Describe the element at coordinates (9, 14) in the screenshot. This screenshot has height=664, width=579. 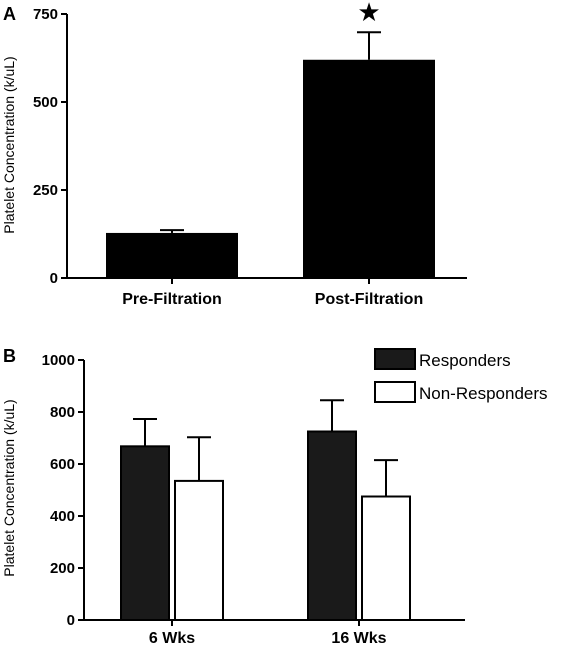
I see `panel-a-letter: A` at that location.